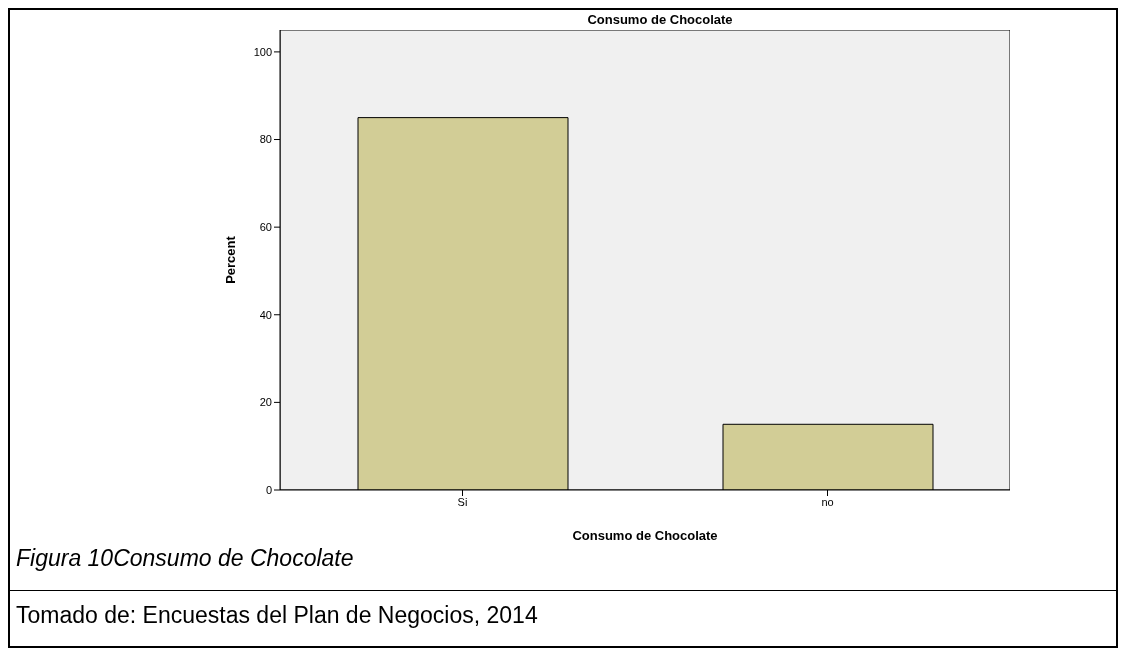 The height and width of the screenshot is (653, 1125). What do you see at coordinates (277, 615) in the screenshot?
I see `text: Tomado de: Encuestas del Plan de Negocios, 2014` at bounding box center [277, 615].